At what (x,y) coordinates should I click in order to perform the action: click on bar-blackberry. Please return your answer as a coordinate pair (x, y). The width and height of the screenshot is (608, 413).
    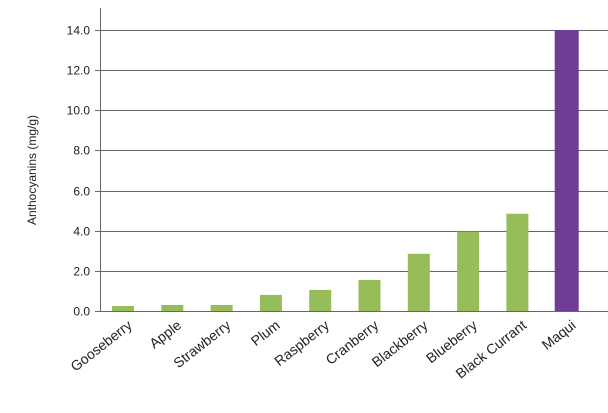
    Looking at the image, I should click on (418, 282).